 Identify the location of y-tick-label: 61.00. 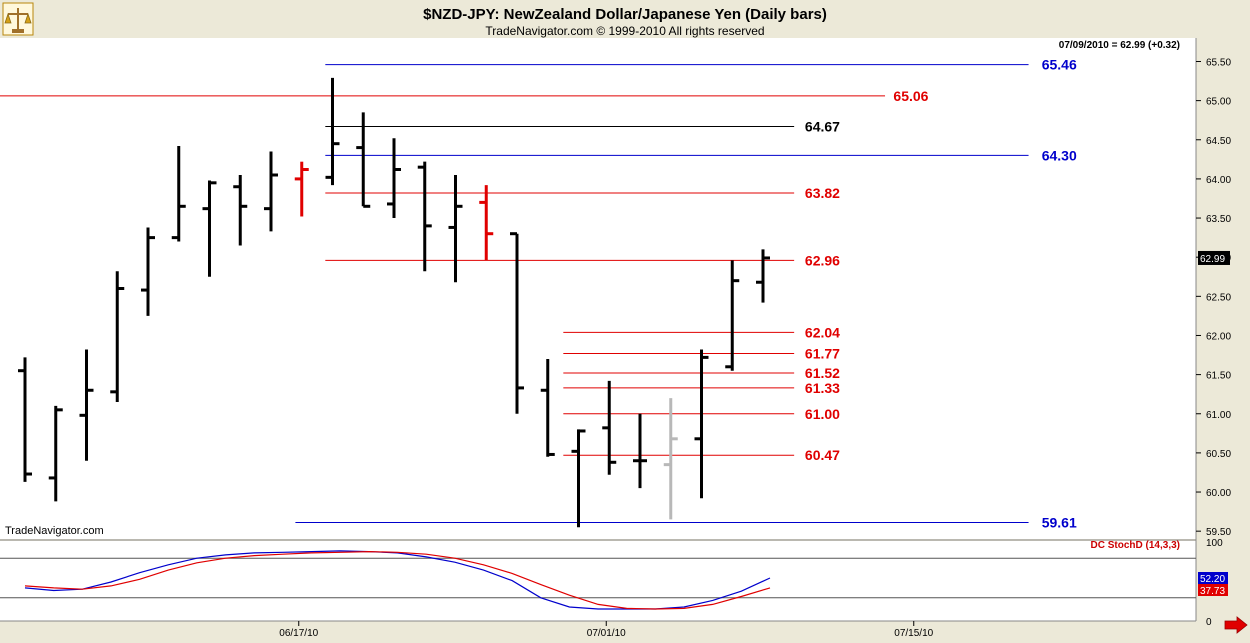
(1218, 415).